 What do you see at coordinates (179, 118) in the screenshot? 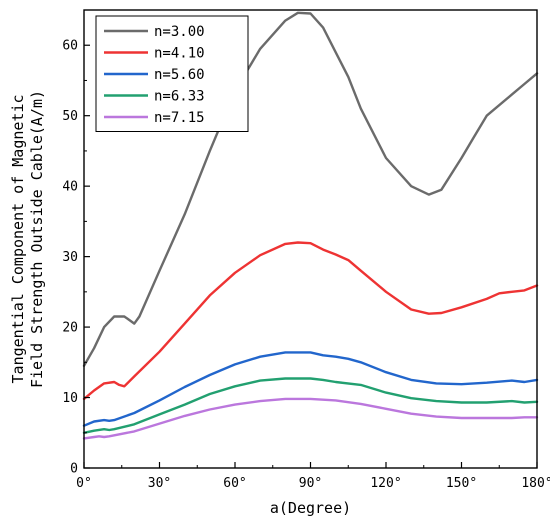
I see `legend-label: n=7.15` at bounding box center [179, 118].